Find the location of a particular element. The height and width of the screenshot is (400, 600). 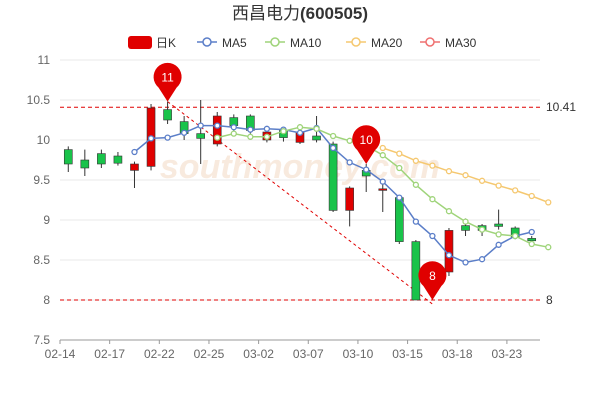

x-tick-label: 02-17 is located at coordinates (109, 354).